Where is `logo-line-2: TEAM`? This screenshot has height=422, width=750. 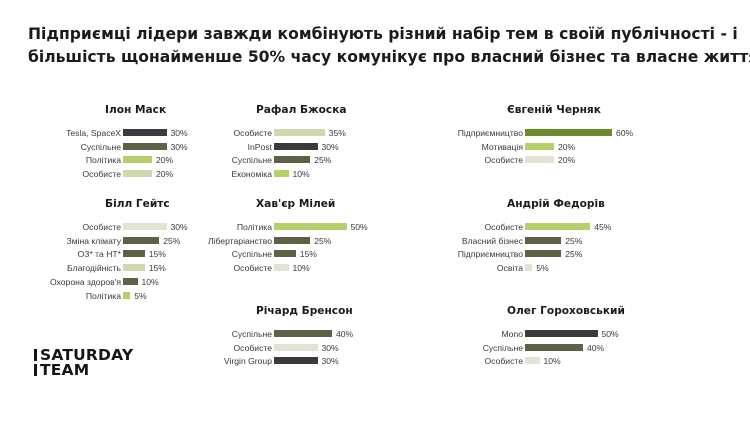
logo-line-2: TEAM is located at coordinates (65, 370).